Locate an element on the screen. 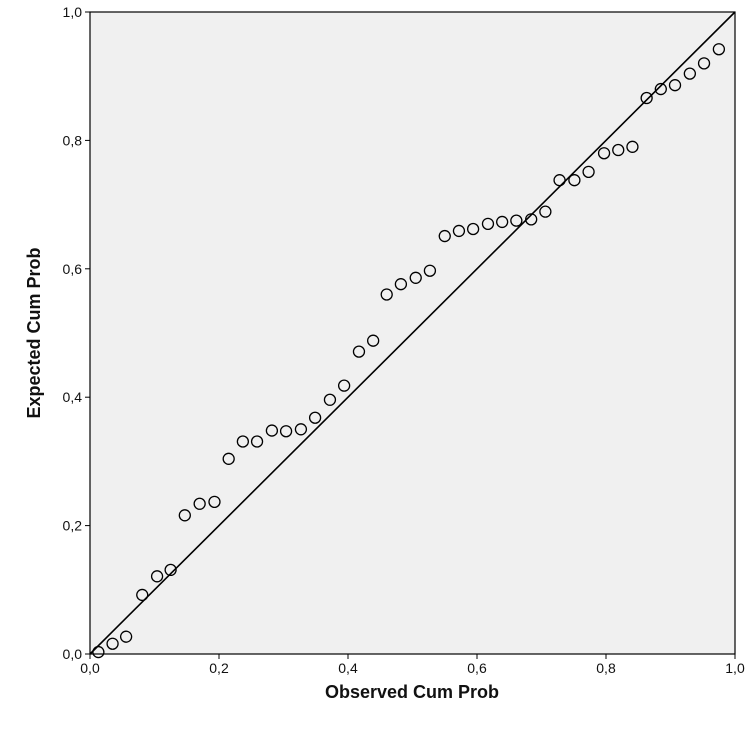 The height and width of the screenshot is (731, 749). x-tick-label: 0,6 is located at coordinates (477, 668).